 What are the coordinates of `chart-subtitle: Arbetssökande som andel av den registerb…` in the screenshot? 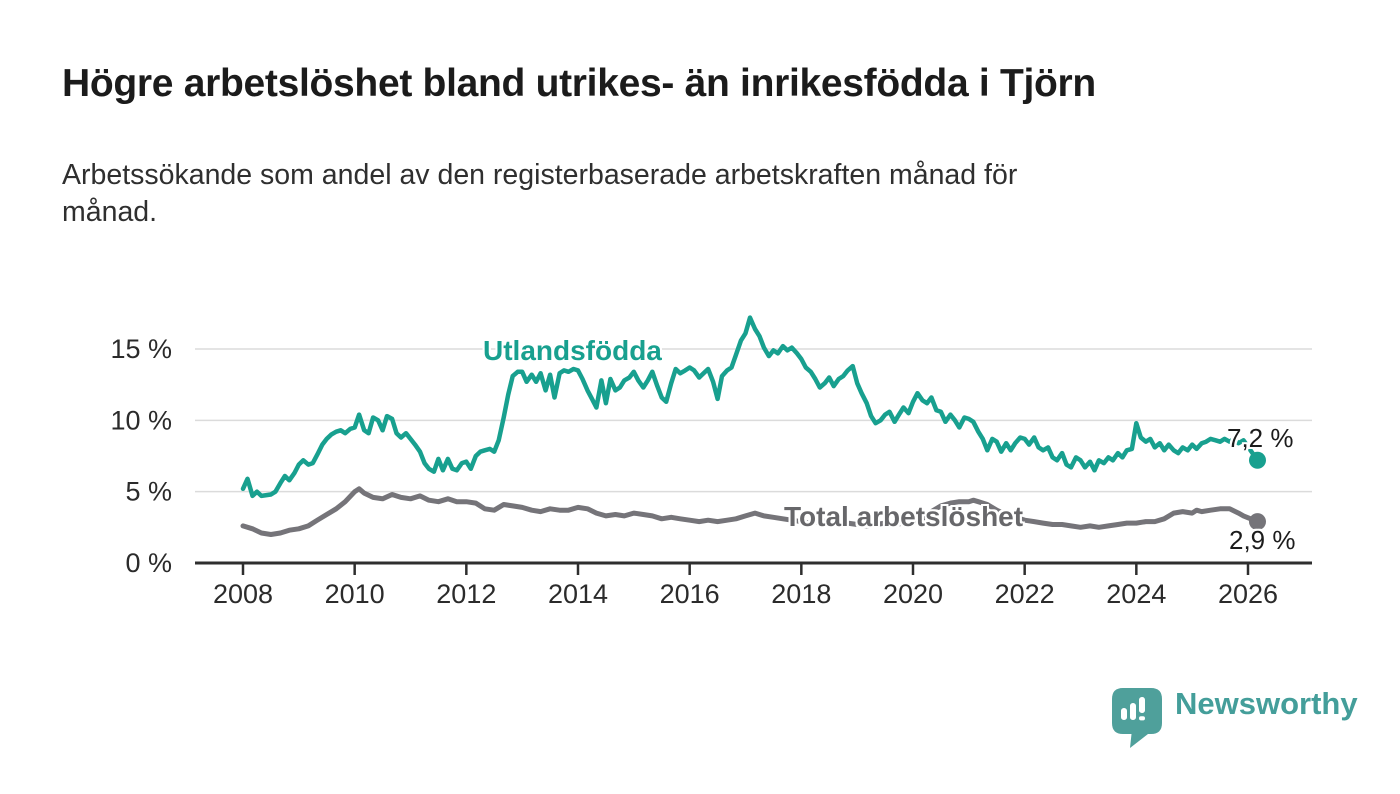 It's located at (539, 194).